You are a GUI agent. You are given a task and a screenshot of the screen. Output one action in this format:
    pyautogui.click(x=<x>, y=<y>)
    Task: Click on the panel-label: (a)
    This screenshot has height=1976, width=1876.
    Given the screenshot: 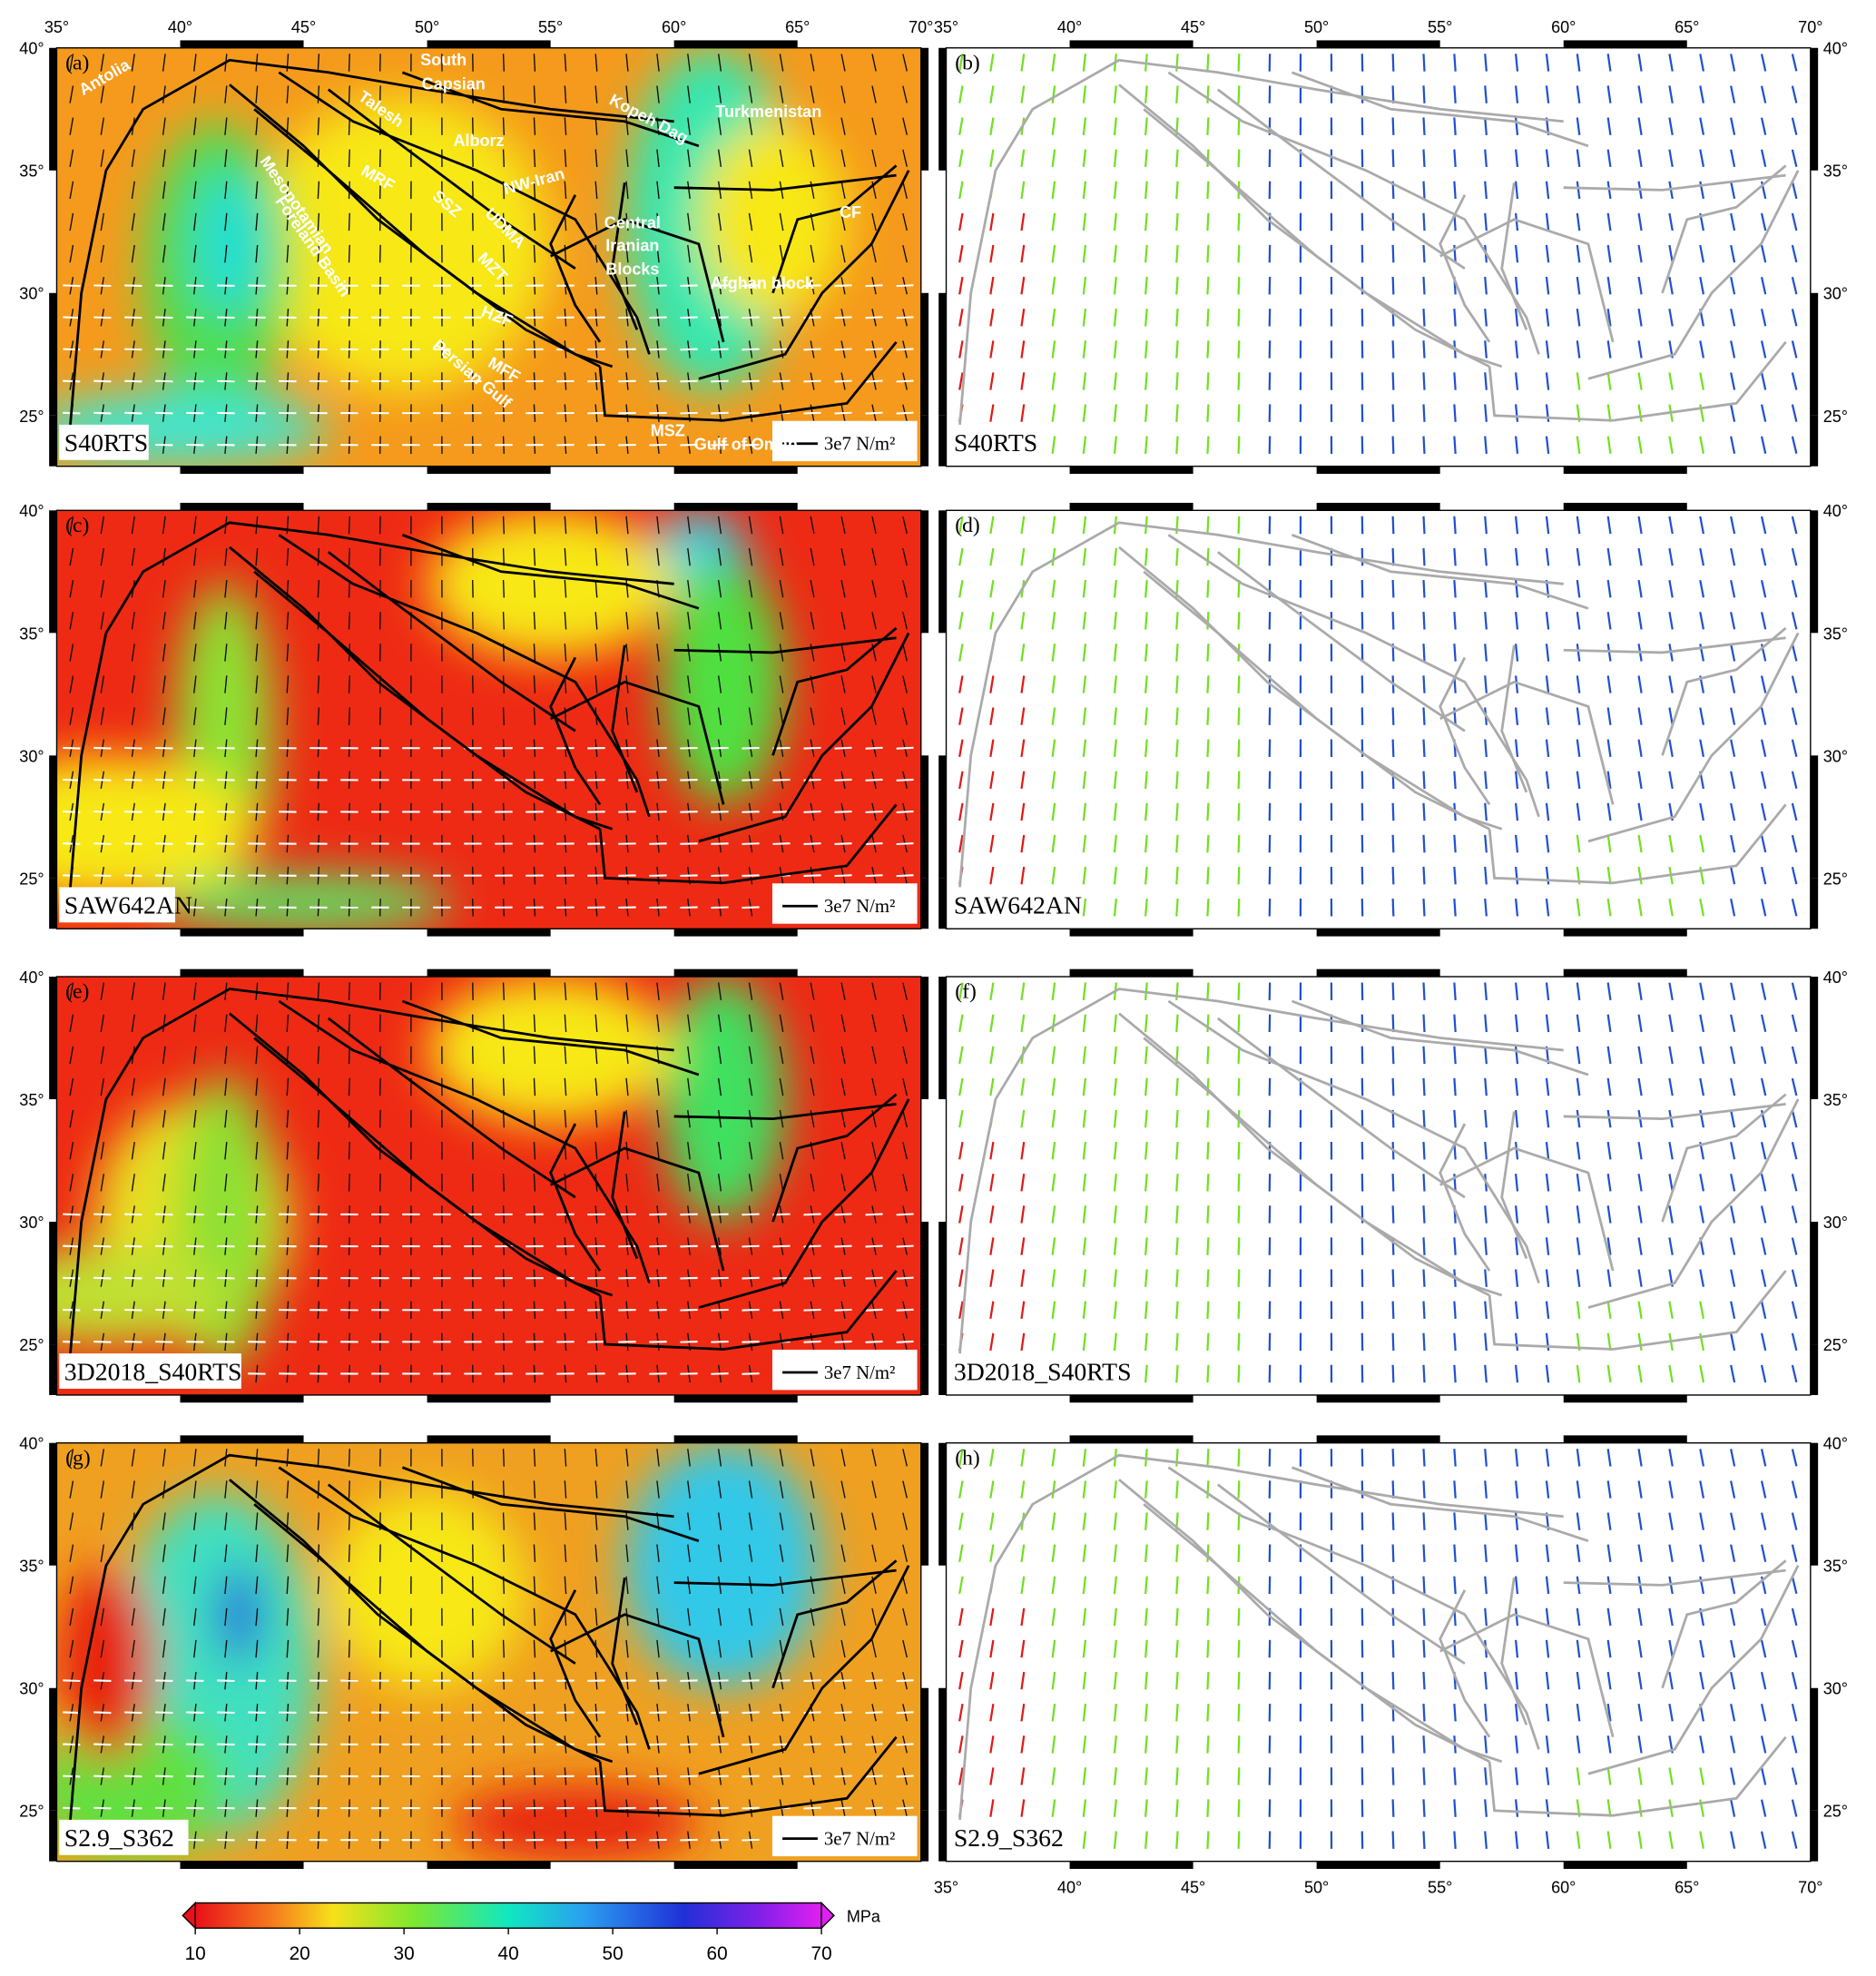 What is the action you would take?
    pyautogui.click(x=77, y=62)
    